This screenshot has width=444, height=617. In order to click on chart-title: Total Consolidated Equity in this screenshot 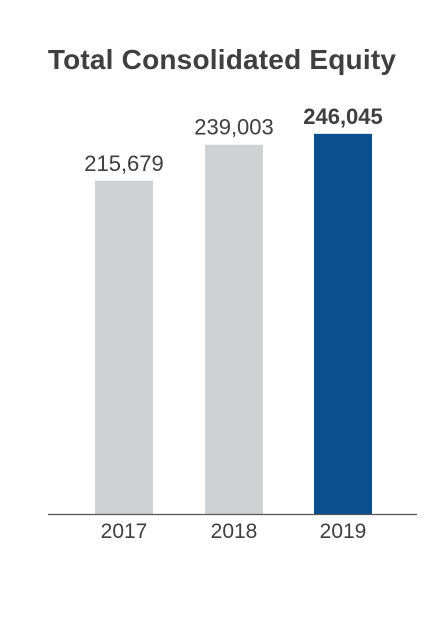, I will do `click(222, 59)`.